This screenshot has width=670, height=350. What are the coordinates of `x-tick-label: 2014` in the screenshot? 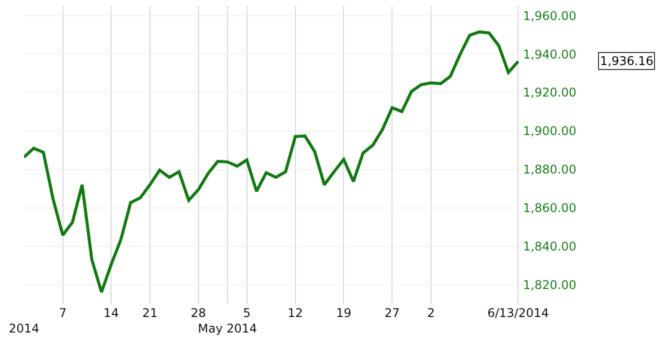 It's located at (24, 329).